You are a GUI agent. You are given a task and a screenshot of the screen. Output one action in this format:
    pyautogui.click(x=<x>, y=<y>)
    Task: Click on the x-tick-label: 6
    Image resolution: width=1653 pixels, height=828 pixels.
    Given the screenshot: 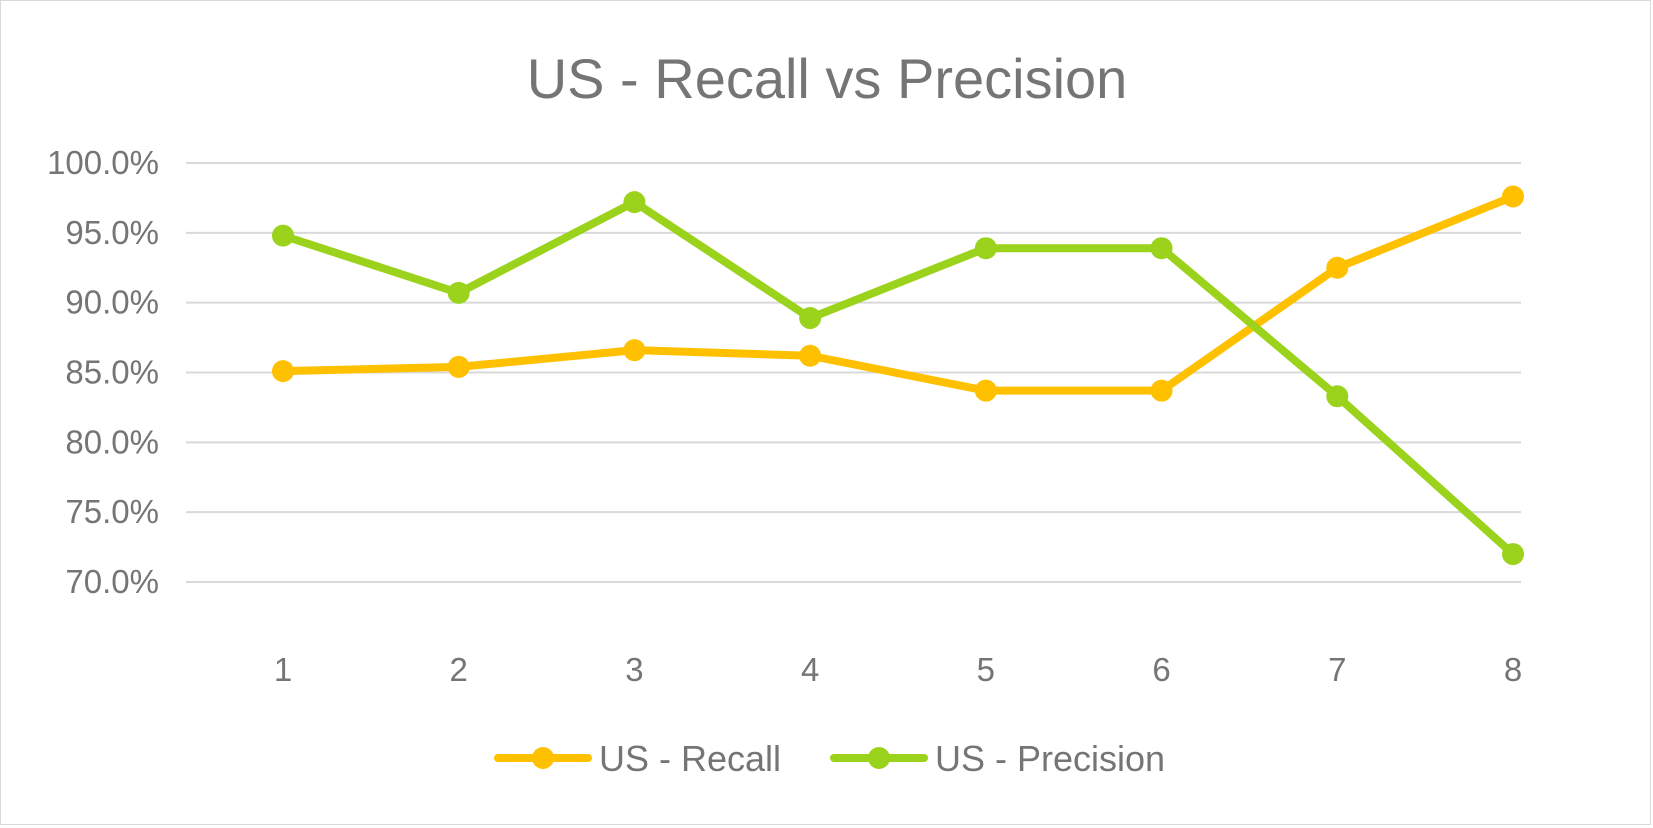 What is the action you would take?
    pyautogui.click(x=1161, y=669)
    